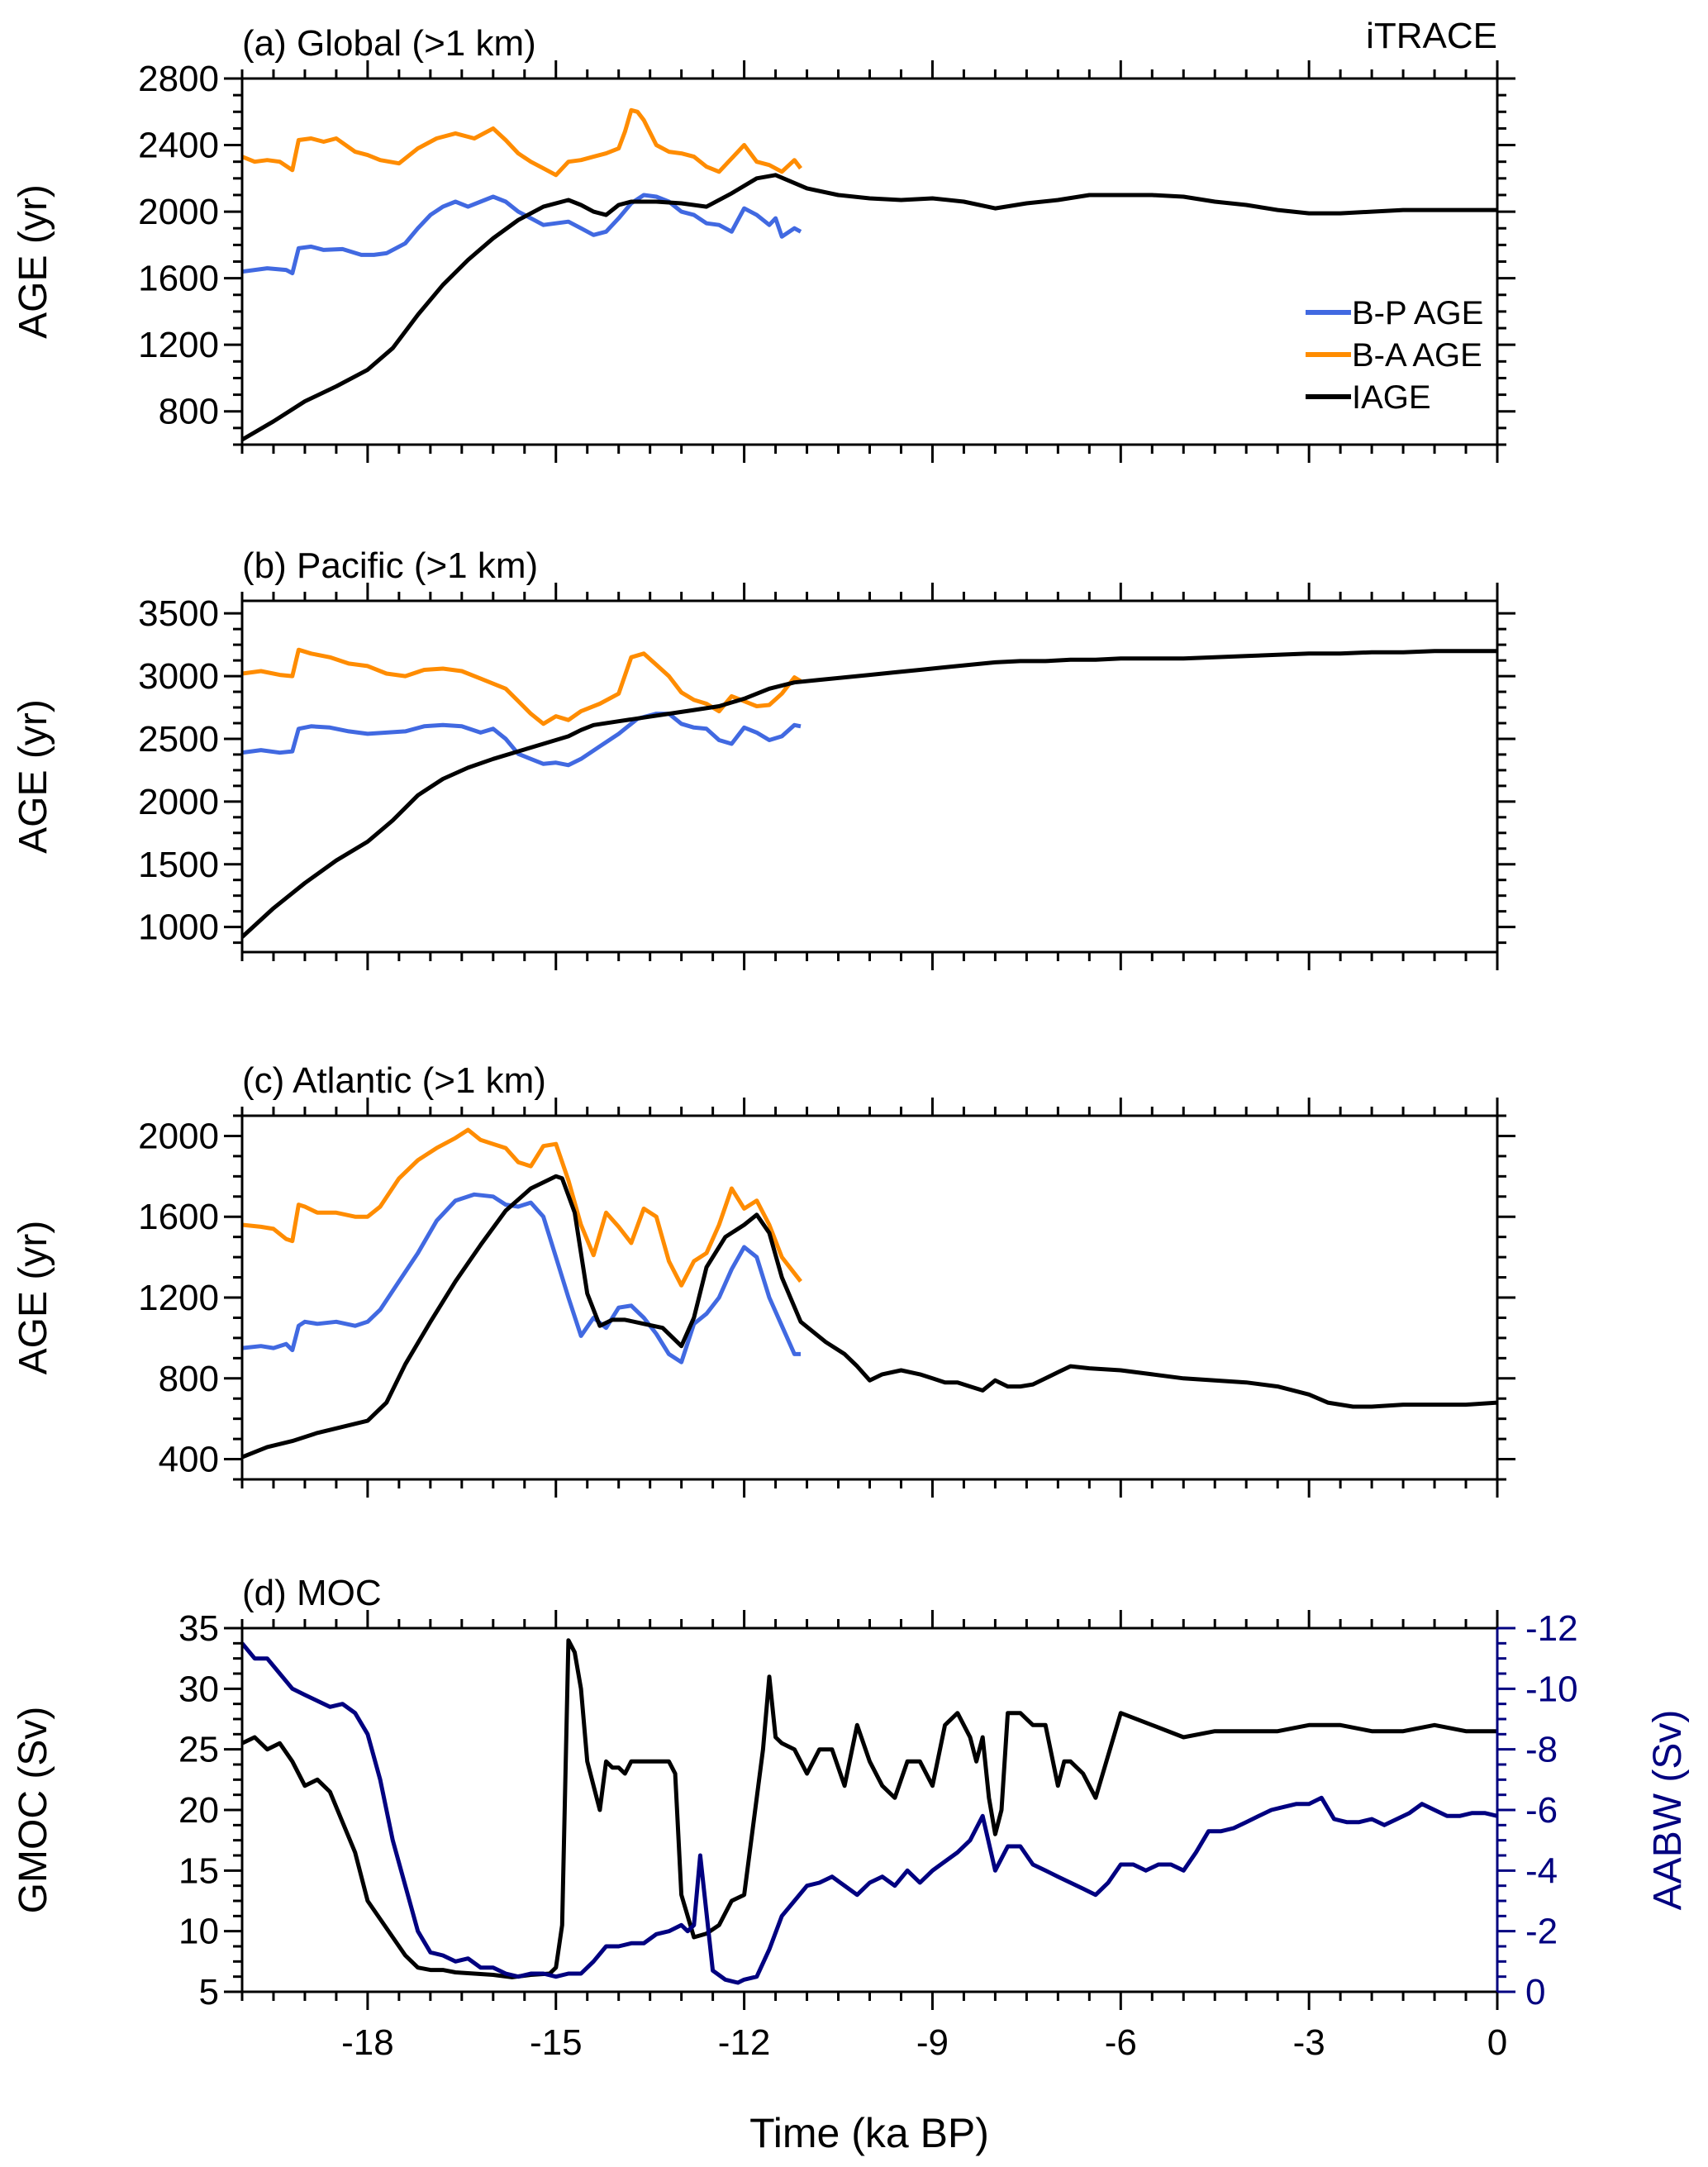 The width and height of the screenshot is (1708, 2167). I want to click on y-tick-label: 35, so click(198, 1628).